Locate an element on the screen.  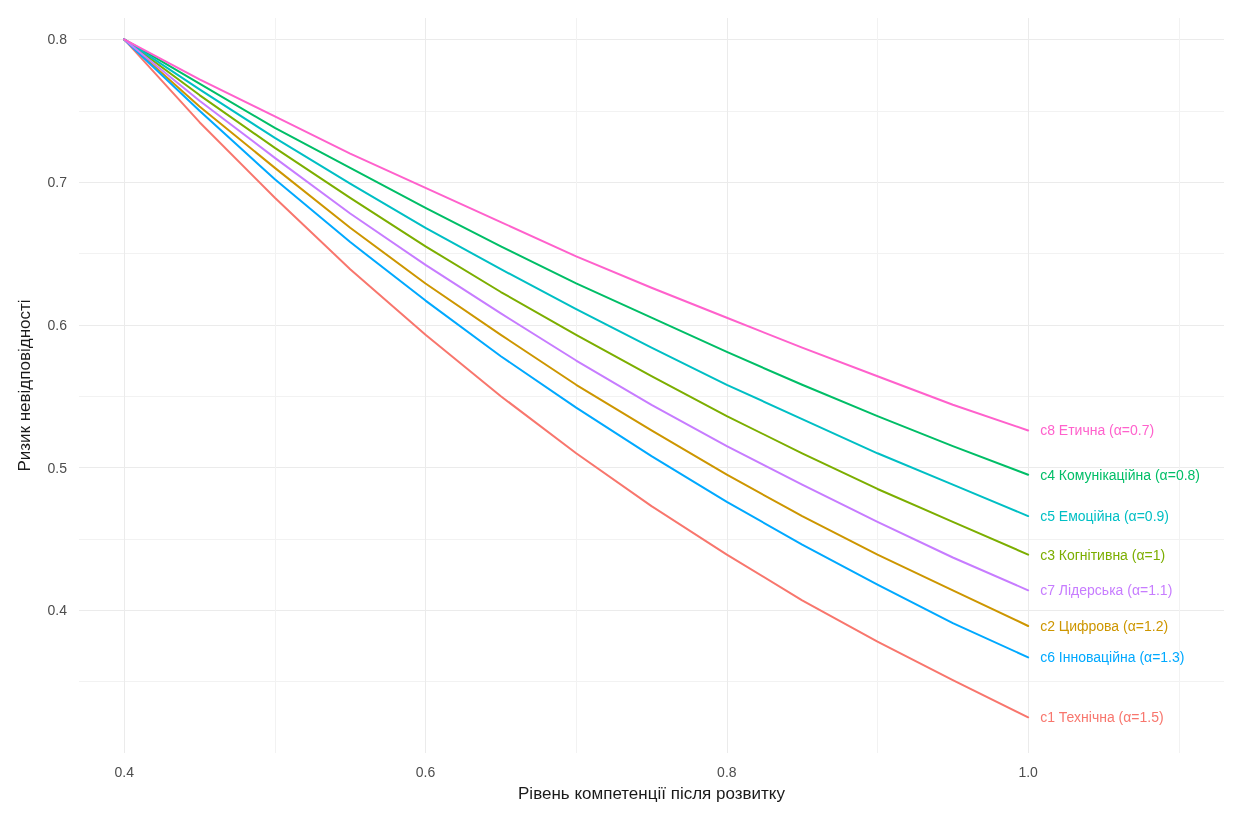
series-label: c8 Етична (α=0.7) is located at coordinates (1097, 430).